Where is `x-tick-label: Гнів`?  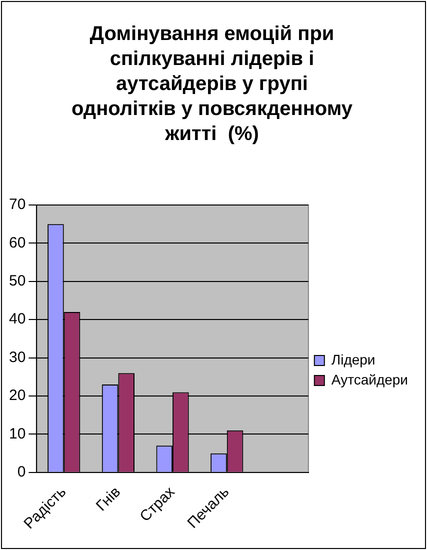 x-tick-label: Гнів is located at coordinates (108, 499).